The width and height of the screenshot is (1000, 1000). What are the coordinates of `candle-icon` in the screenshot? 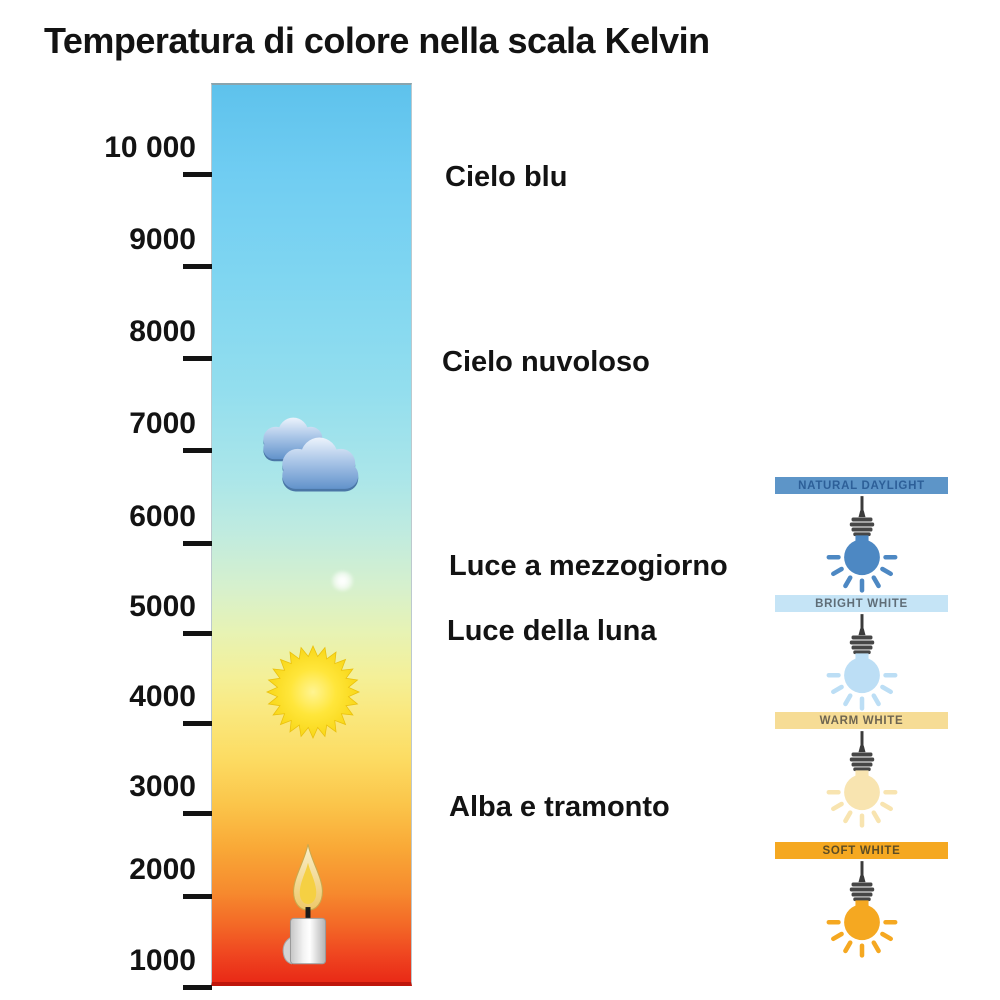 It's located at (304, 904).